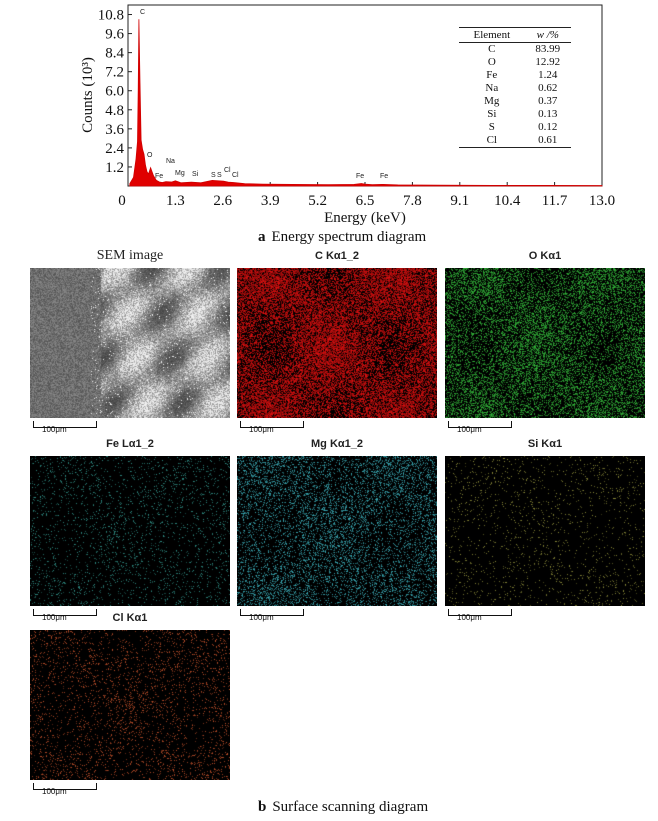 This screenshot has height=821, width=658. I want to click on table-row: O 12.92, so click(515, 62).